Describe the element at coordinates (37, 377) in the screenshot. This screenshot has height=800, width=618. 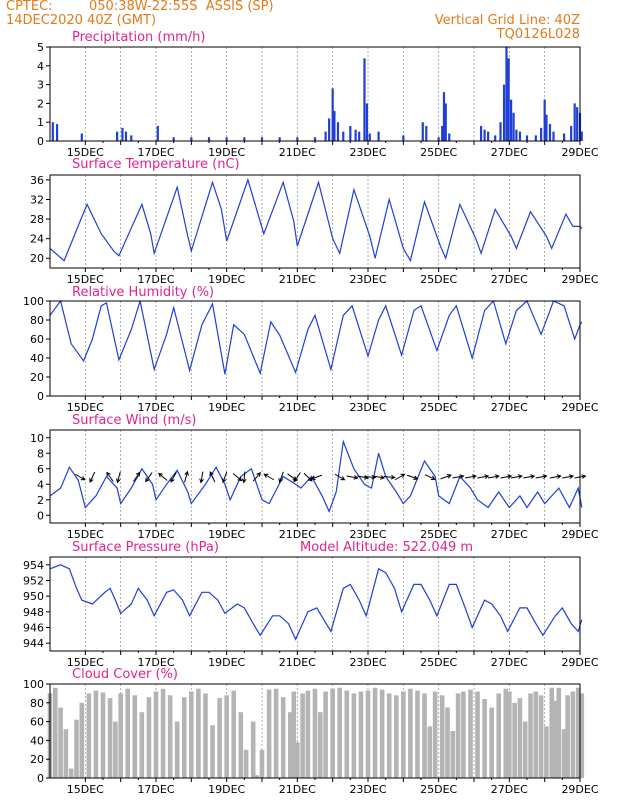
I see `y-tick-label: 20` at that location.